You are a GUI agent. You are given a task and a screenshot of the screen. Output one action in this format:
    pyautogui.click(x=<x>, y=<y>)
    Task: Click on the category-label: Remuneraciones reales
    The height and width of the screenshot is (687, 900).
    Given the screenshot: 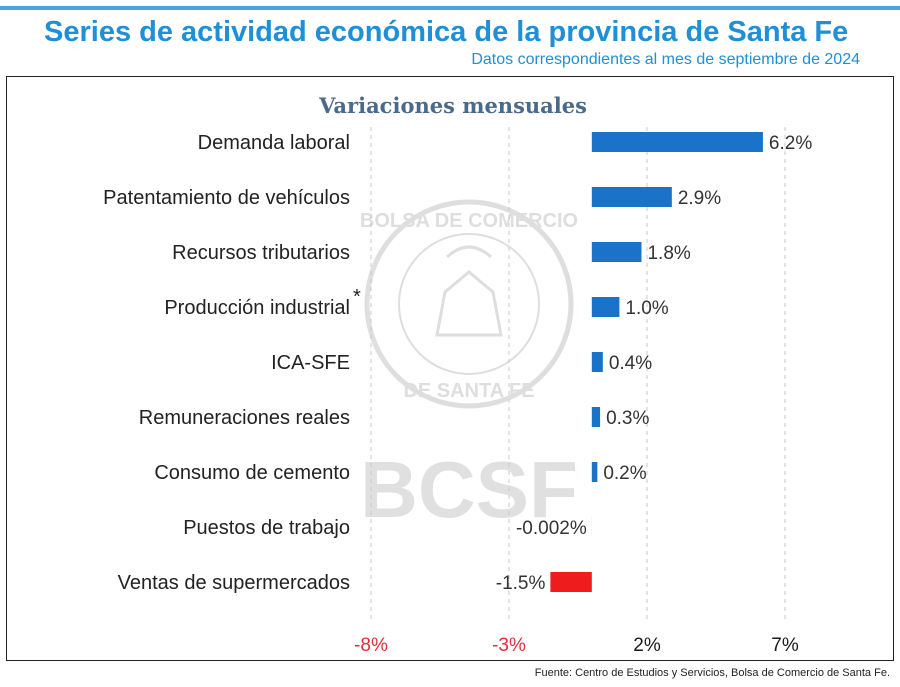 What is the action you would take?
    pyautogui.click(x=244, y=418)
    